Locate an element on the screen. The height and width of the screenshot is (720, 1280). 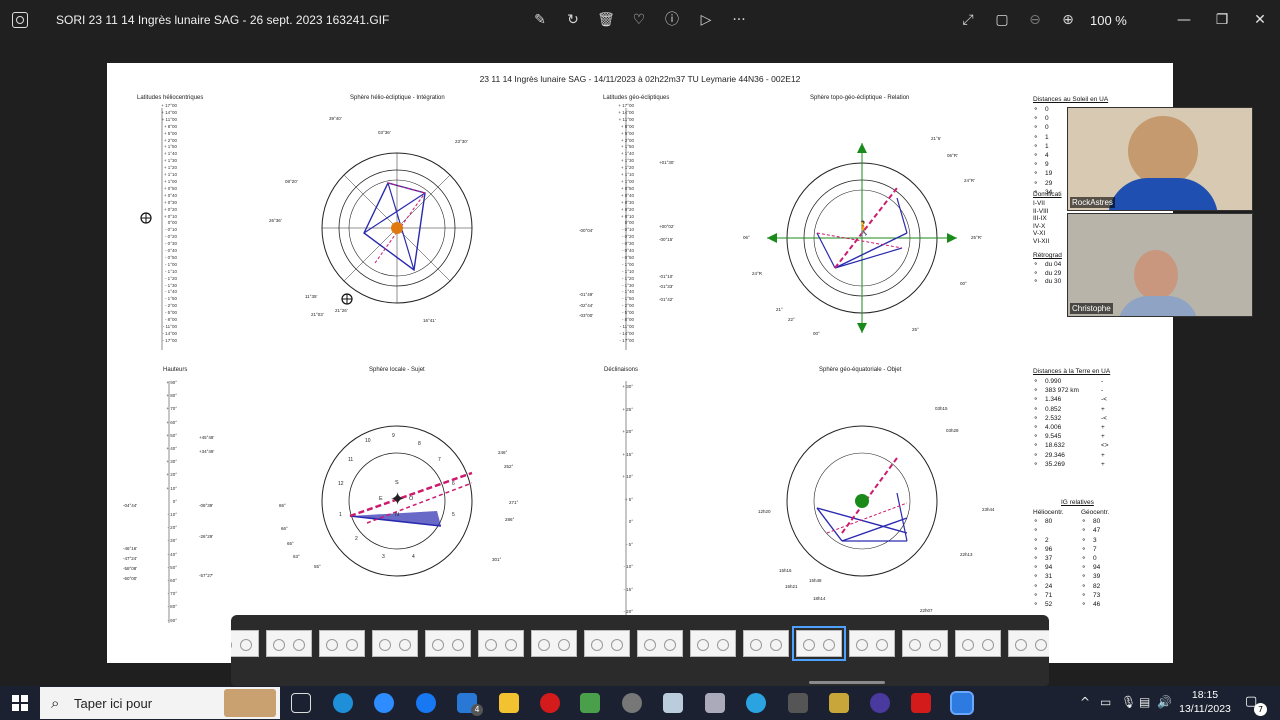
video-tile-rockastres: RockAstres is located at coordinates (1160, 159).